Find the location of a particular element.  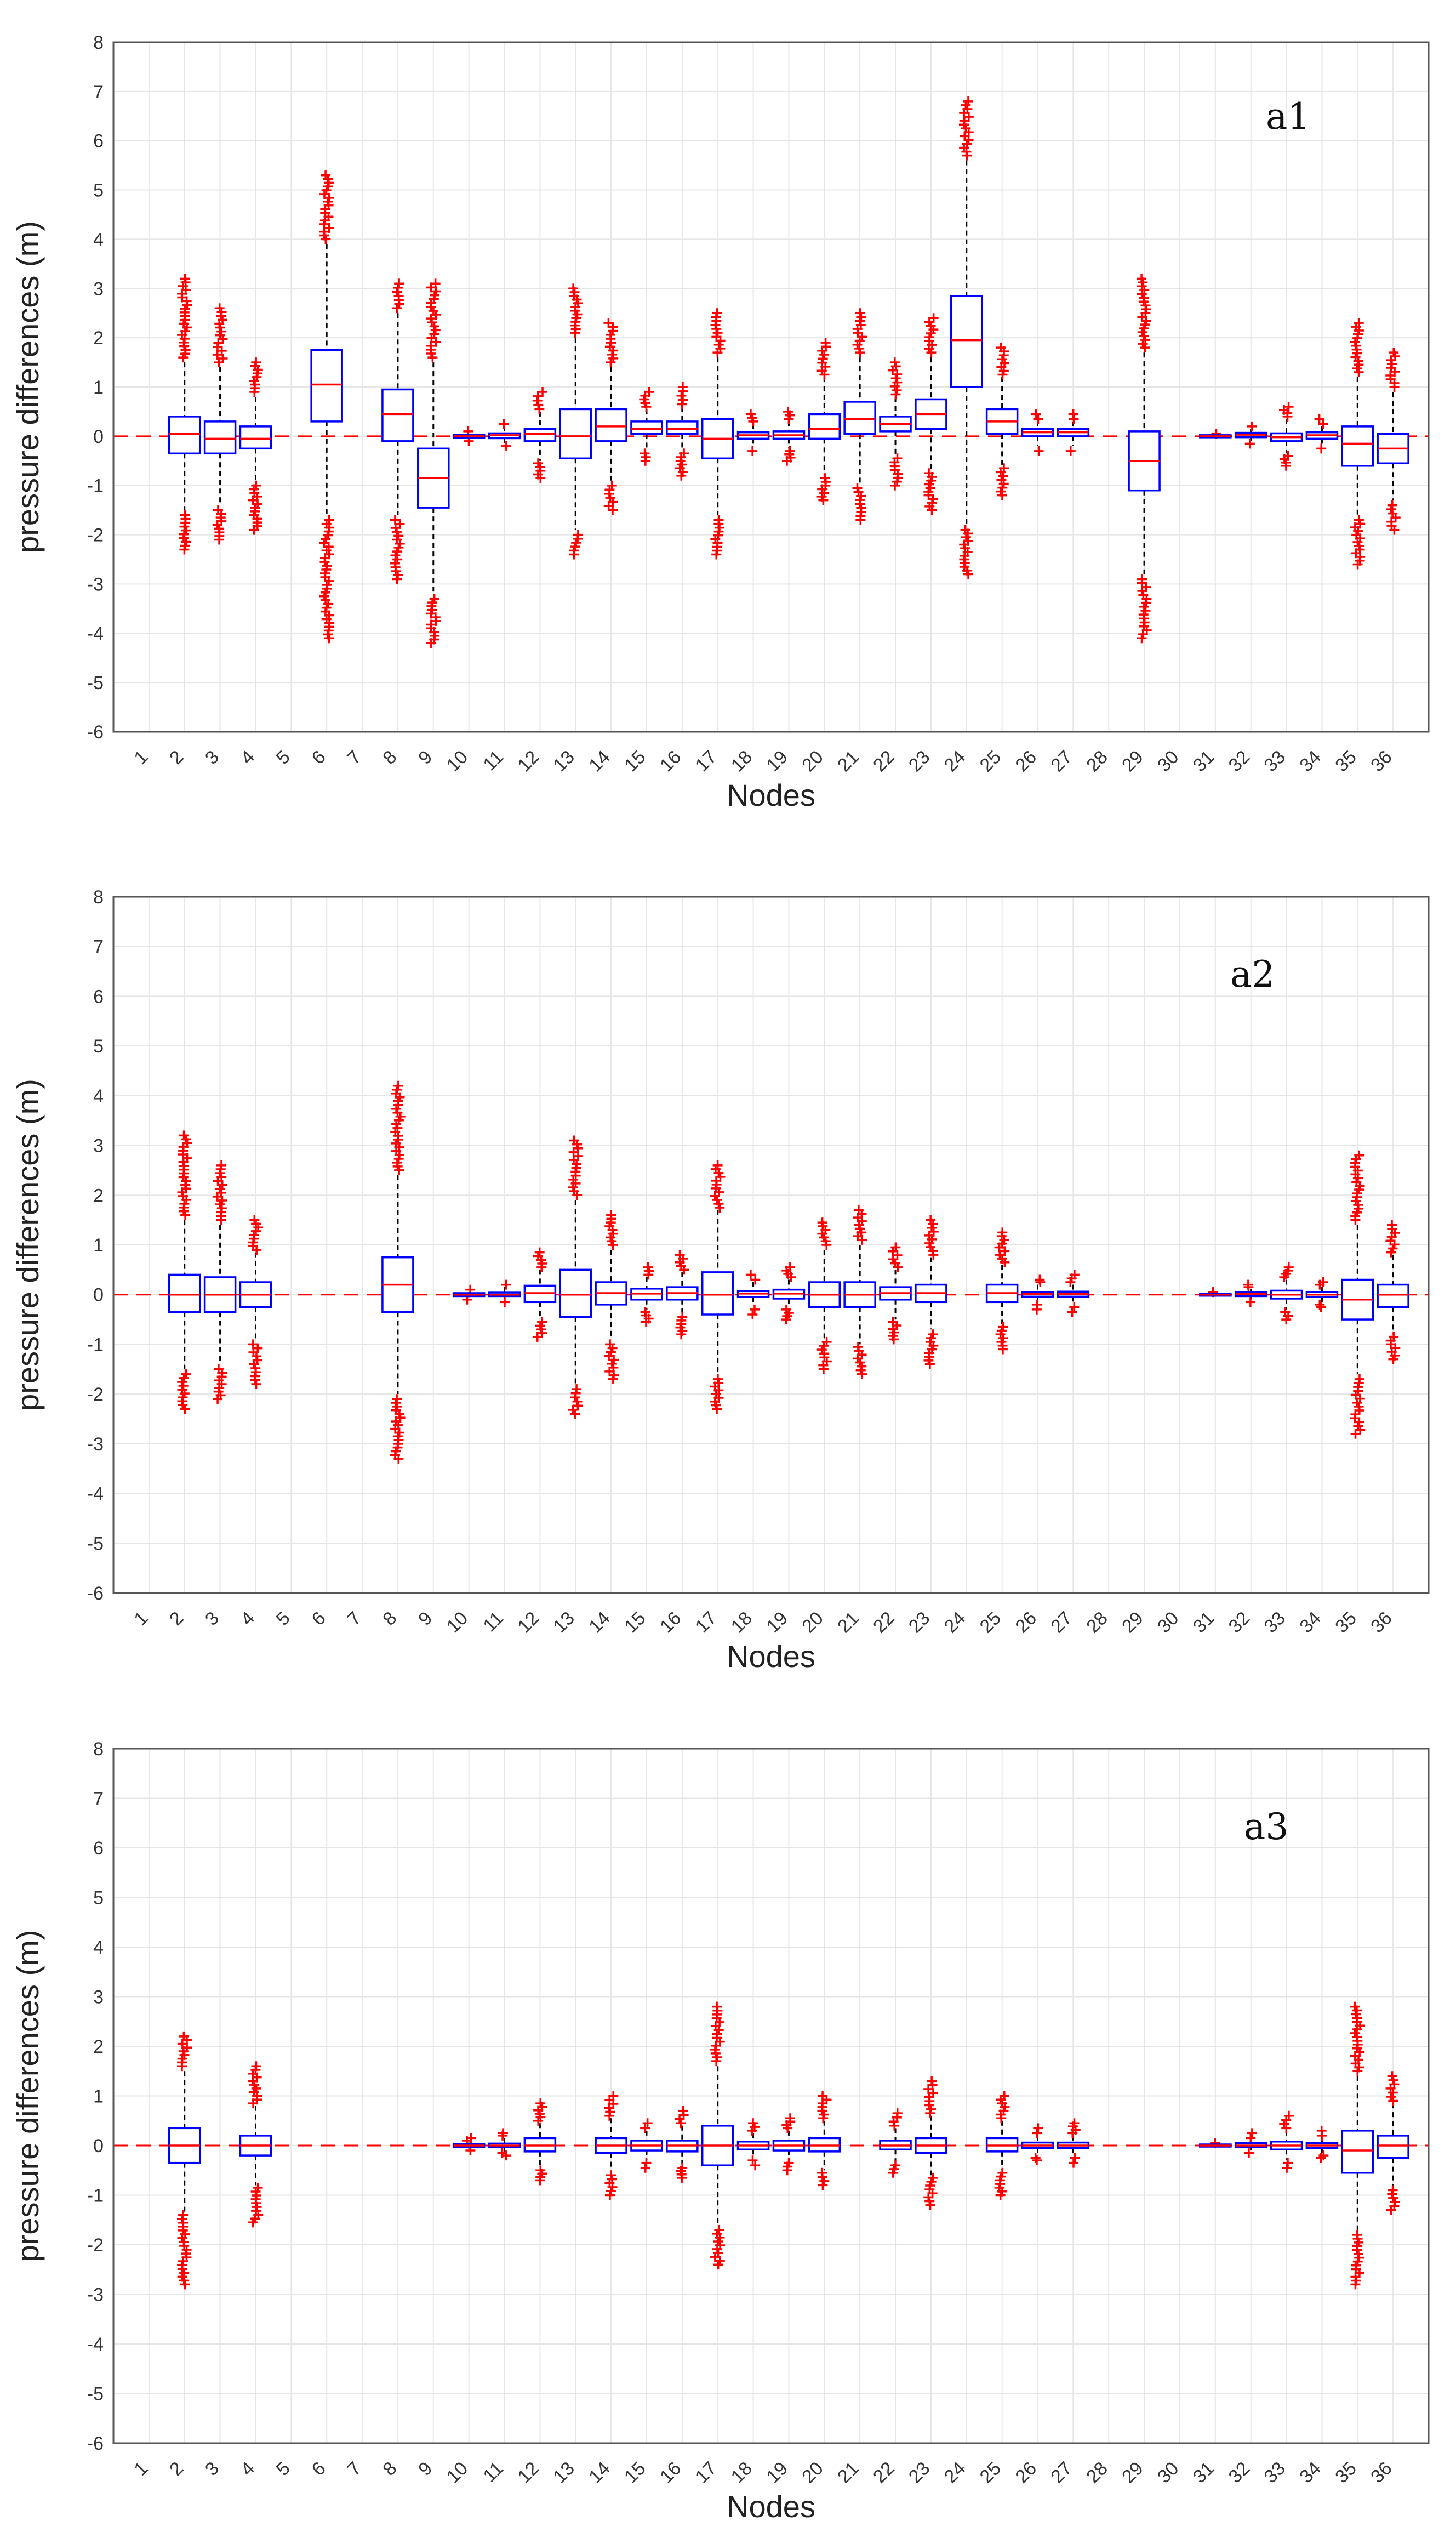

y-tick-label: 1 is located at coordinates (98, 1245).